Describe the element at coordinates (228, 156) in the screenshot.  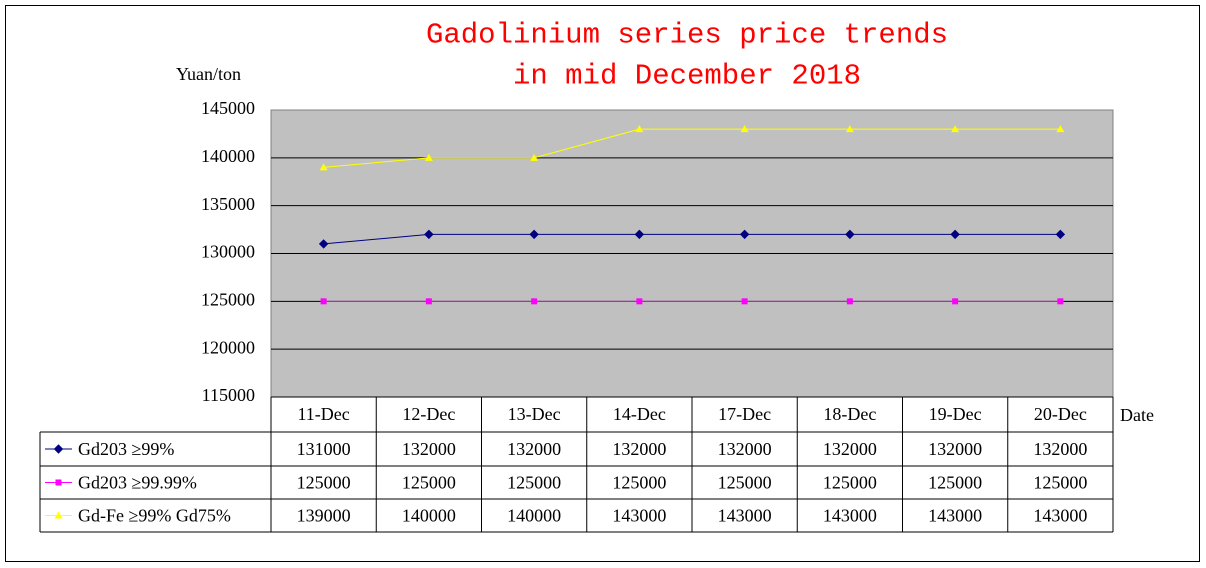
I see `y-tick-label: 140000` at that location.